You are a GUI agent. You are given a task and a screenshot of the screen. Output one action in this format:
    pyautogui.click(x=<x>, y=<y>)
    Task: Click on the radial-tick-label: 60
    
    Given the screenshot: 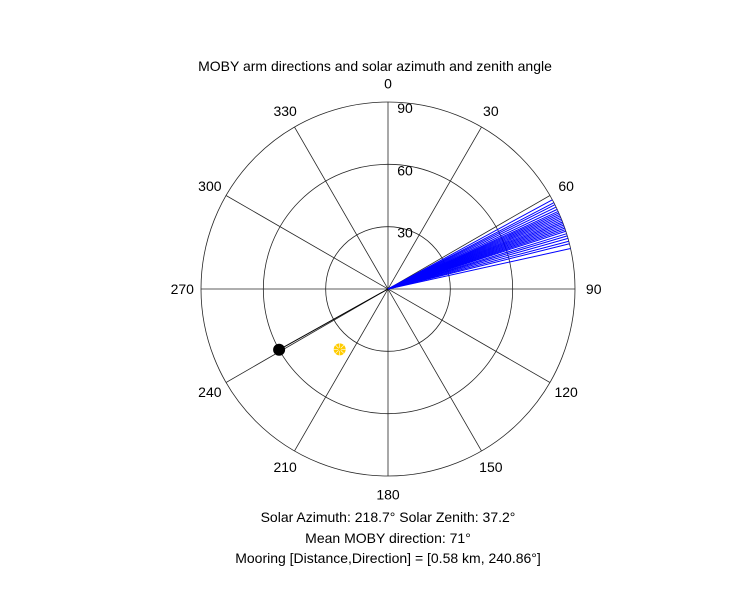 What is the action you would take?
    pyautogui.click(x=405, y=170)
    